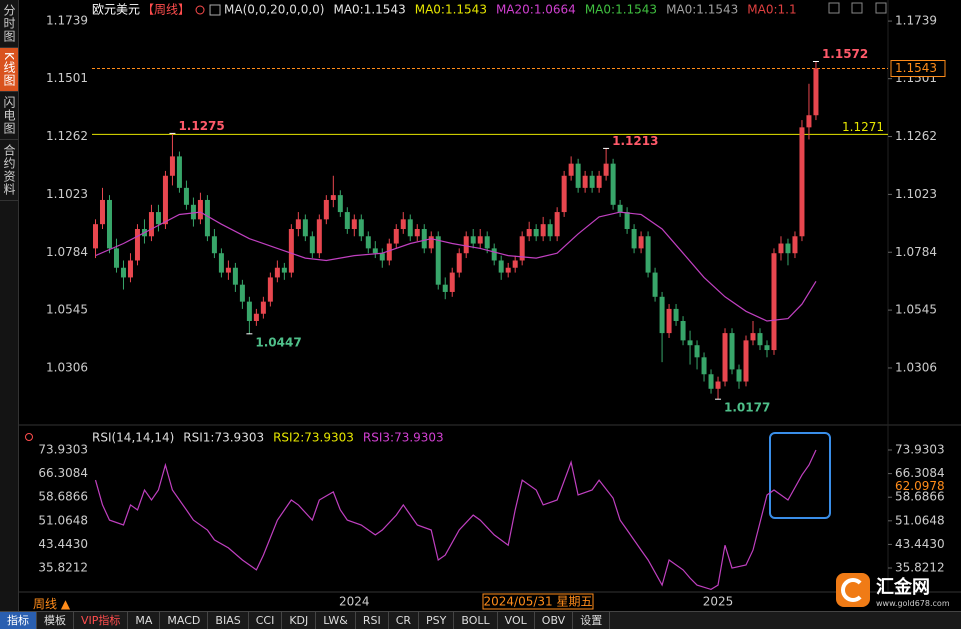  What do you see at coordinates (853, 590) in the screenshot?
I see `logo-icon` at bounding box center [853, 590].